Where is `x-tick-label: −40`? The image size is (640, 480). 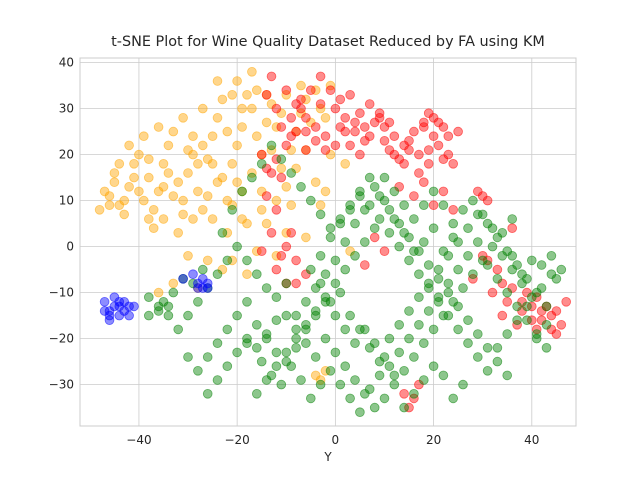 x-tick-label: −40 is located at coordinates (138, 440).